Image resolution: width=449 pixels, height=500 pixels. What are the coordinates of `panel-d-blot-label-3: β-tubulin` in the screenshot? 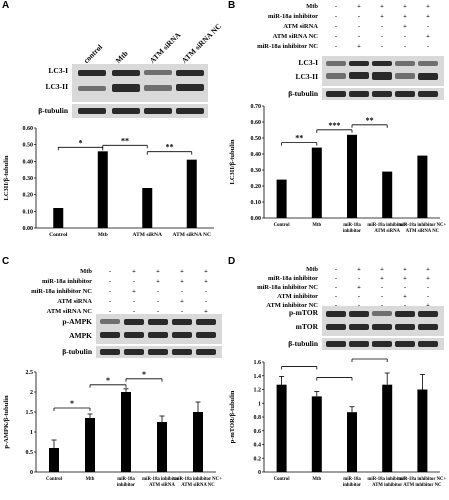 It's located at (303, 343).